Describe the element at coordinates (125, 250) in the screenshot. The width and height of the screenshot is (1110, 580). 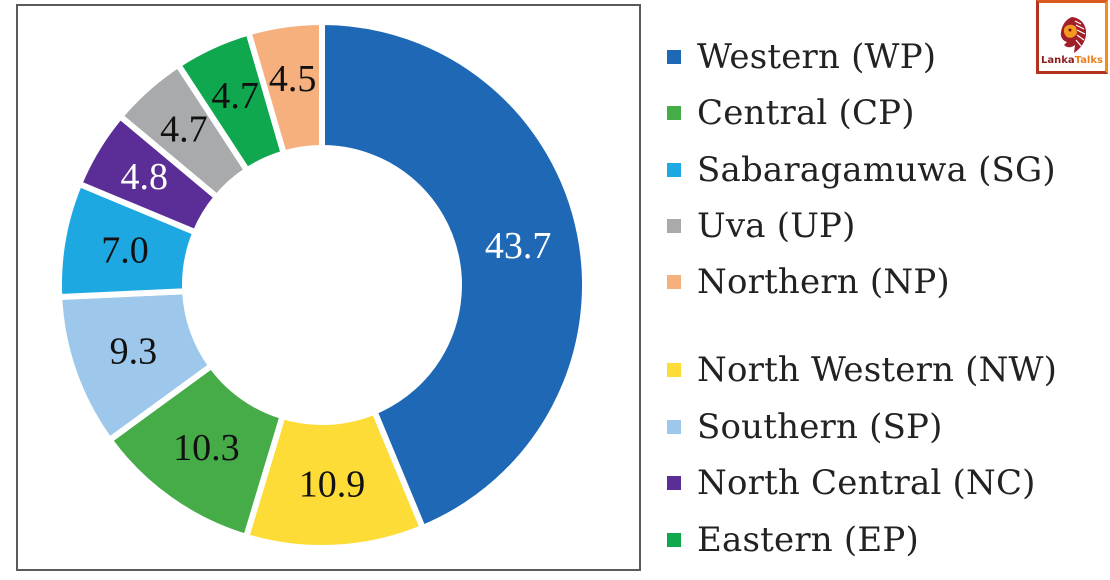
I see `slice-value-label: 7.0` at that location.